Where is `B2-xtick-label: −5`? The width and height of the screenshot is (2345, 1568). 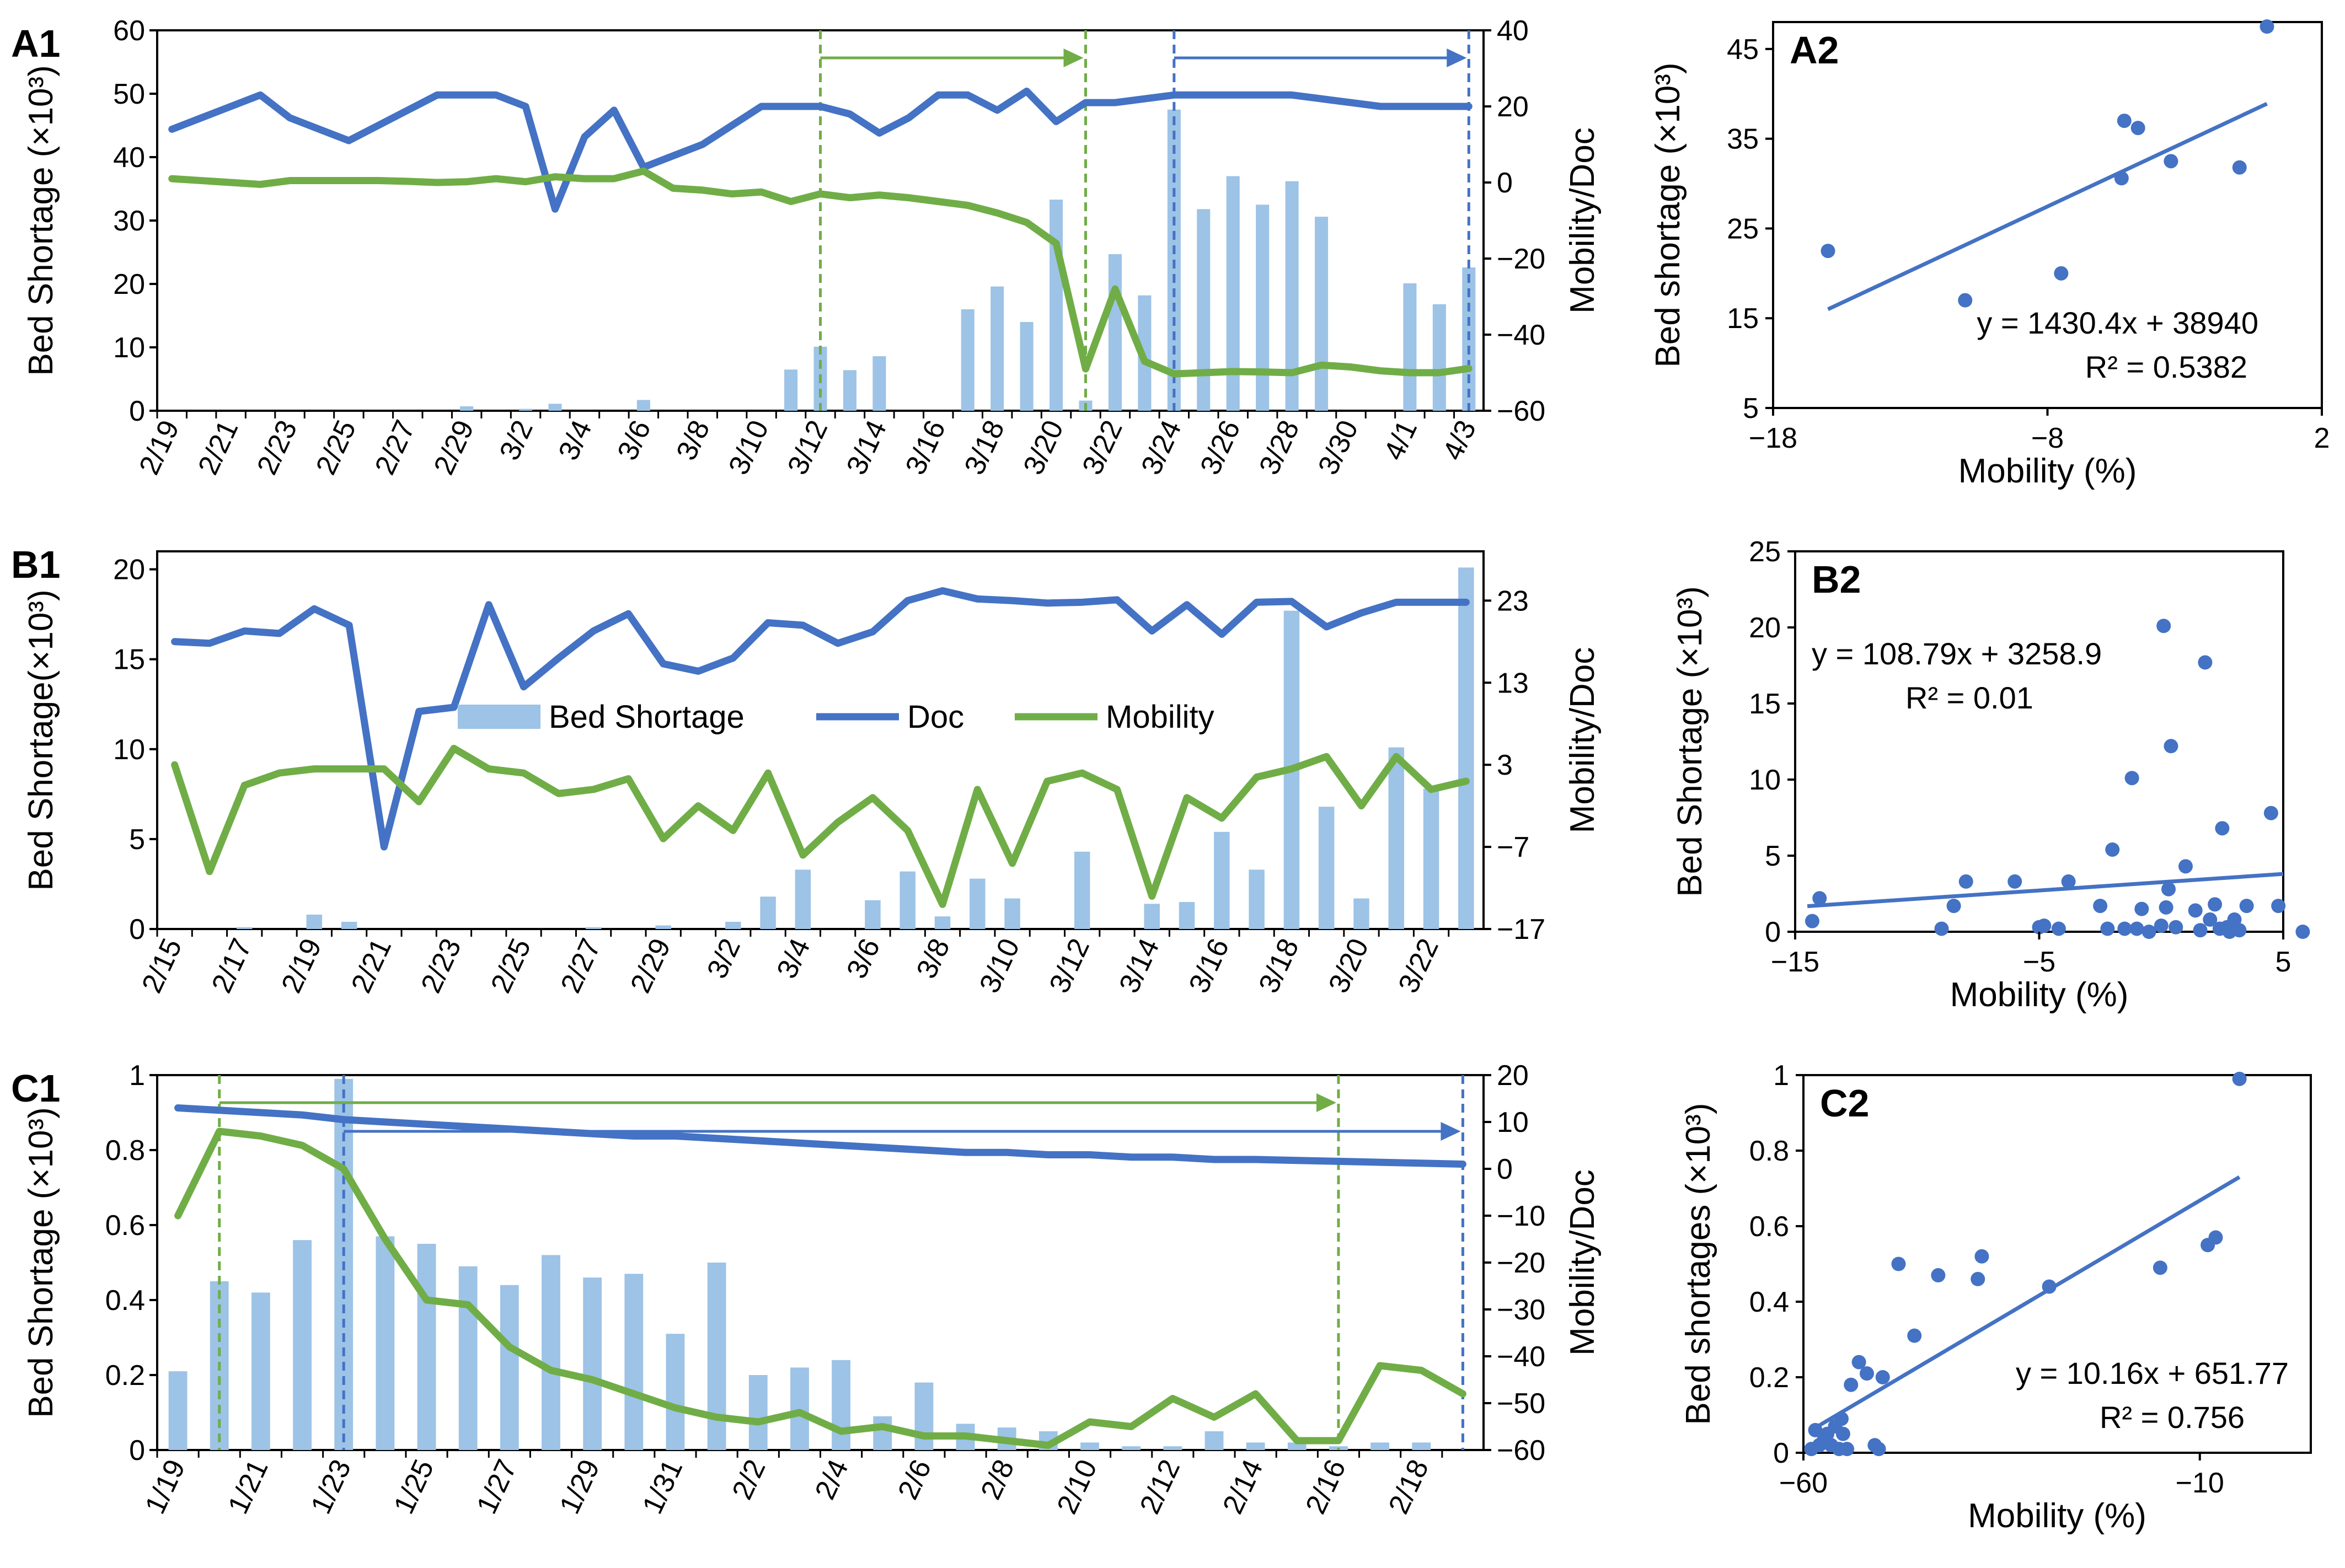 B2-xtick-label: −5 is located at coordinates (2039, 962).